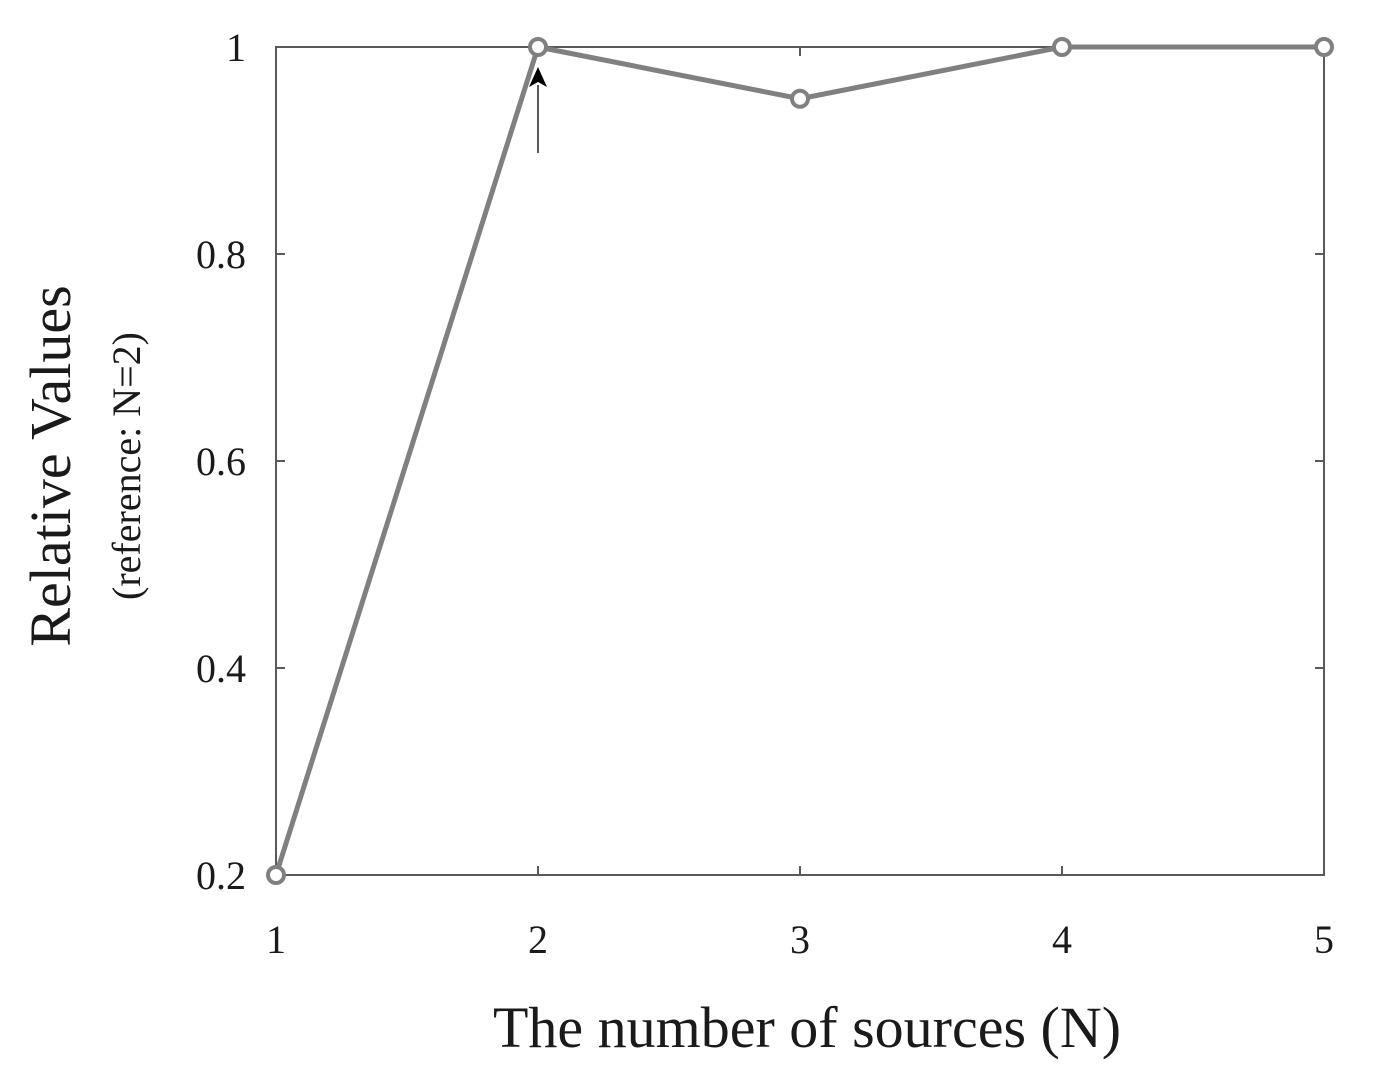  What do you see at coordinates (221, 254) in the screenshot?
I see `y-tick-label: 0.8` at bounding box center [221, 254].